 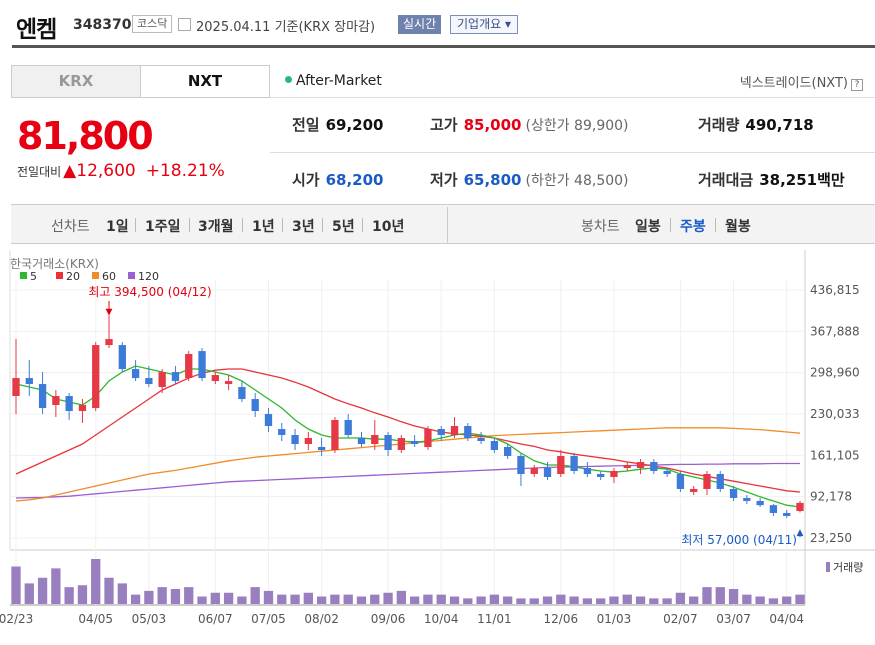 What do you see at coordinates (831, 538) in the screenshot?
I see `y-tick-label: 23,250` at bounding box center [831, 538].